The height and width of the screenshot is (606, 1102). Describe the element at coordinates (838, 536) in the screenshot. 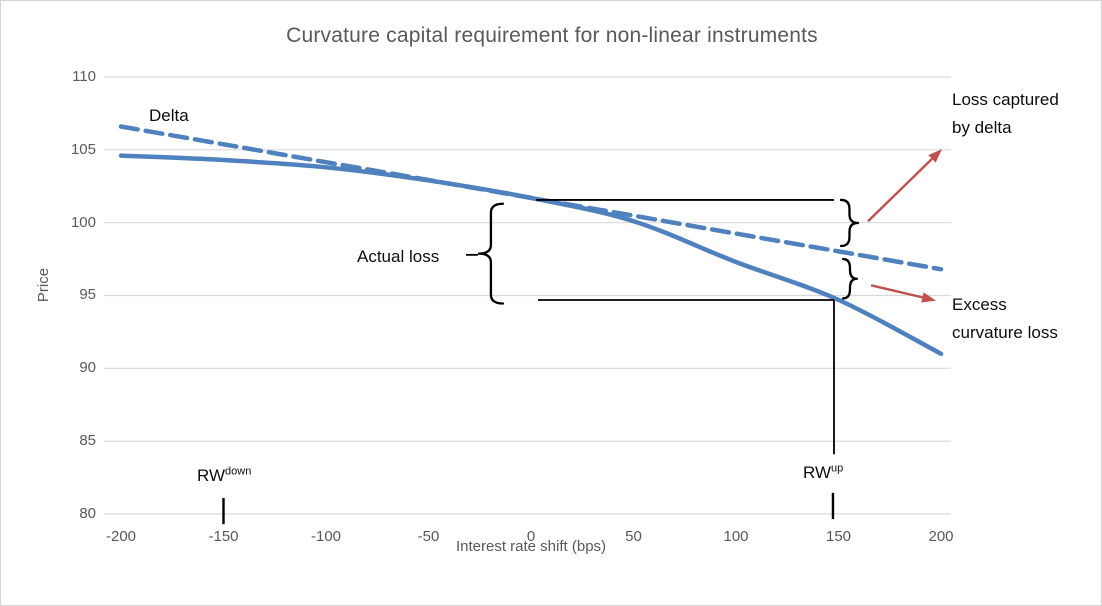

I see `x-tick-label-150: 150` at that location.